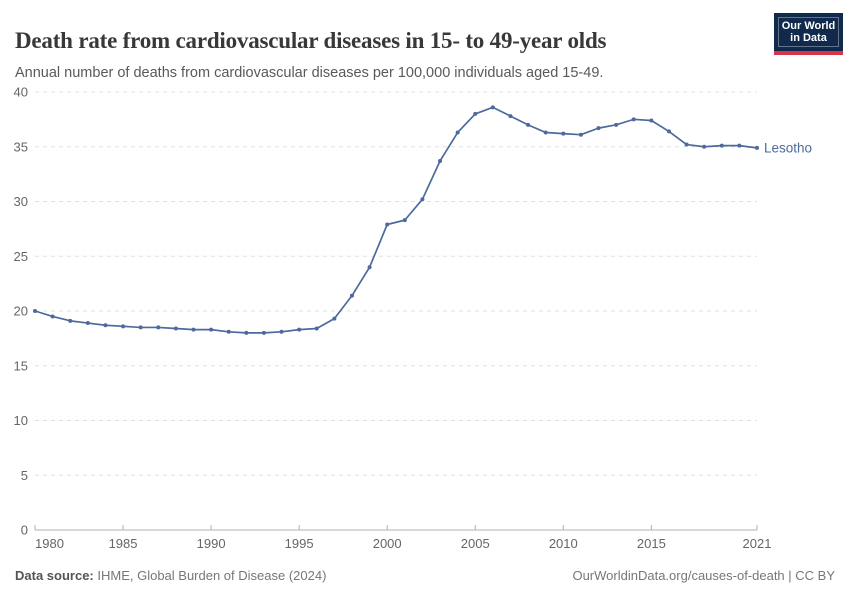  I want to click on x-axis-tick-label: 2005, so click(475, 543).